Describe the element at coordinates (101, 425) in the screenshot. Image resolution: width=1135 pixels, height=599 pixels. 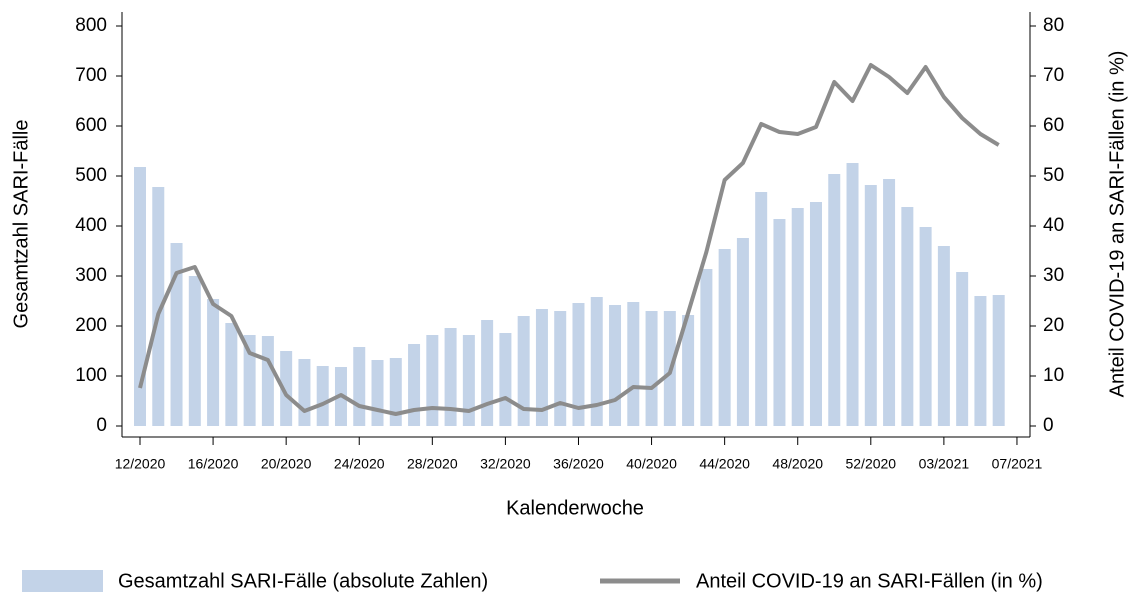
I see `y-tick-label: 0` at that location.